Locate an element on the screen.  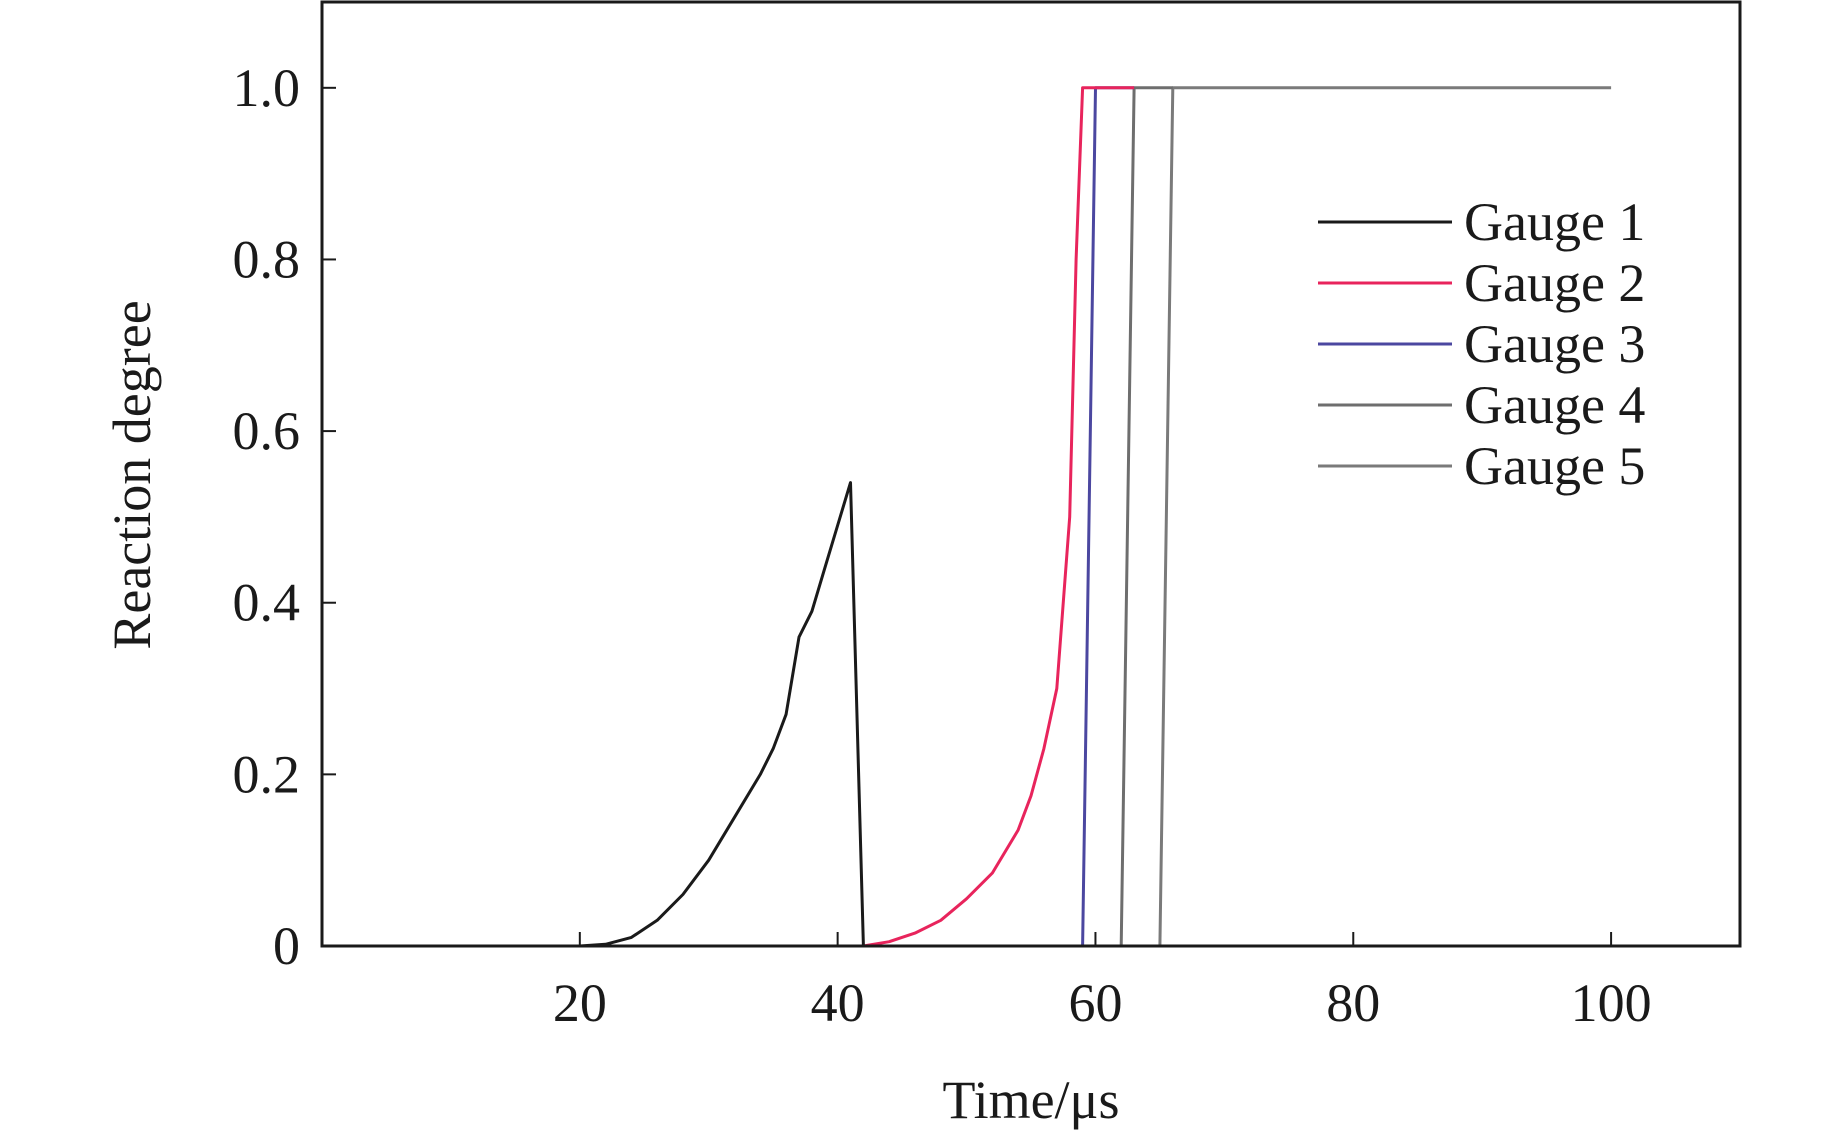
x-axis-ticks: 20 40 60 80 100 is located at coordinates (1102, 982).